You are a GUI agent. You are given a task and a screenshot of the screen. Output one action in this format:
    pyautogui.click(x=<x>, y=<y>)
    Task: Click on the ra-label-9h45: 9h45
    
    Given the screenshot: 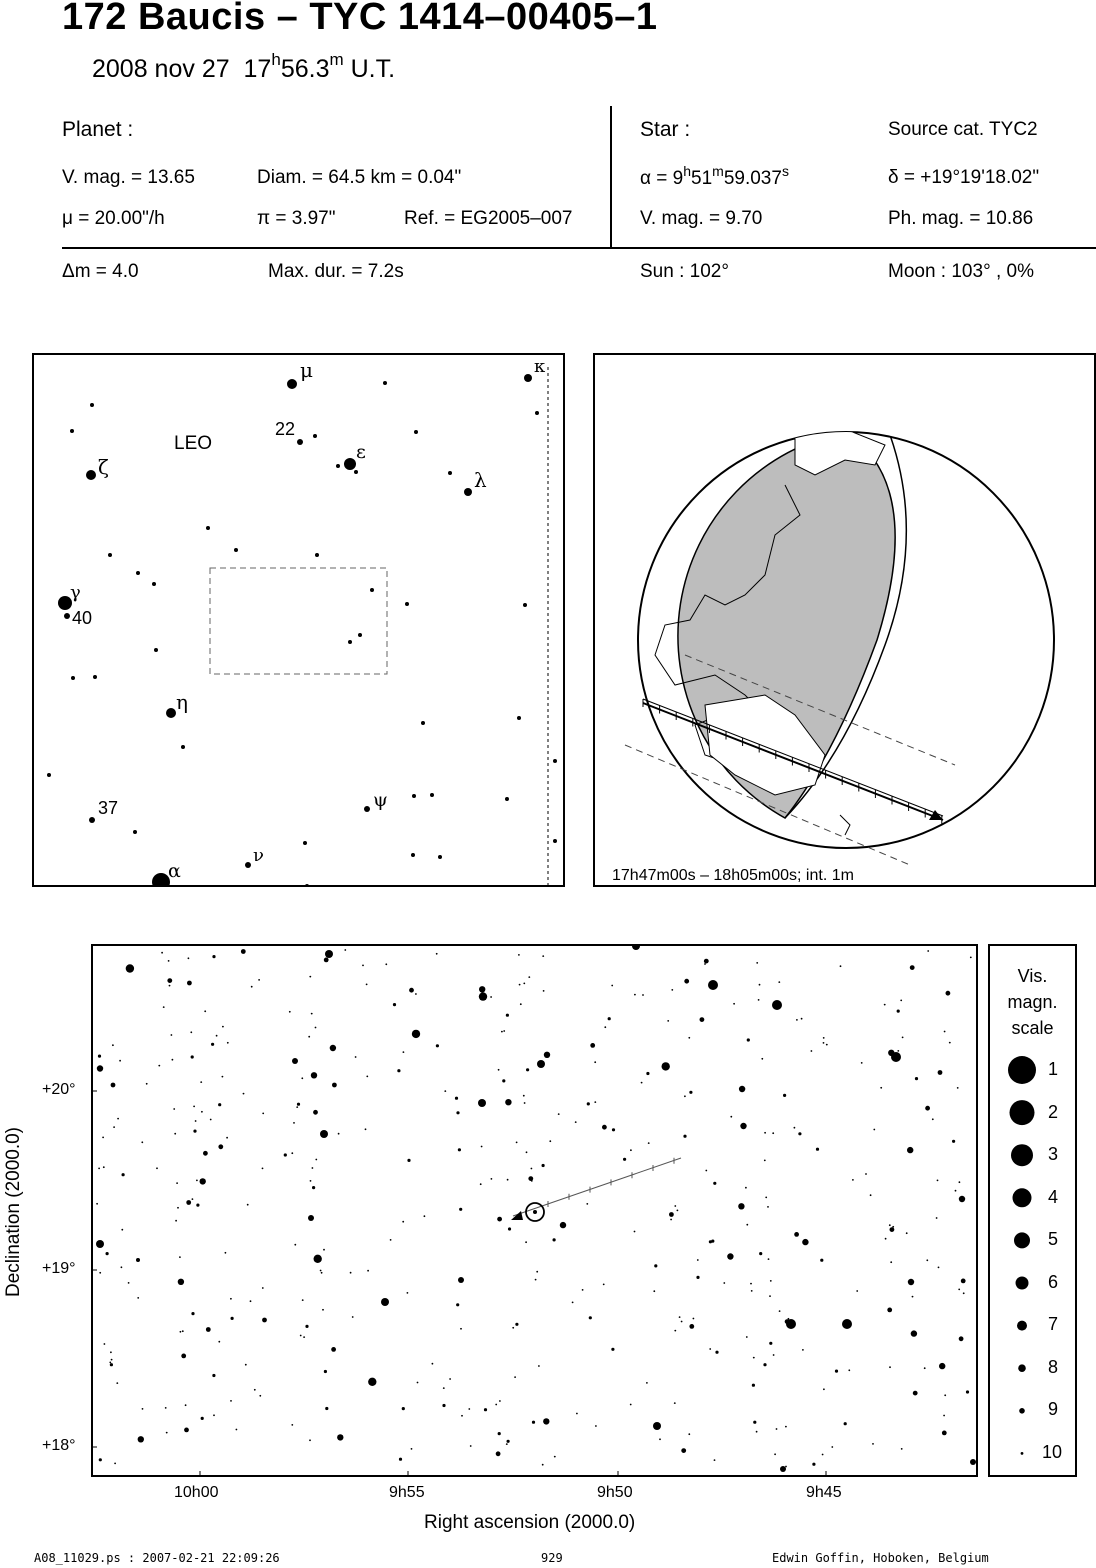 What is the action you would take?
    pyautogui.click(x=824, y=1492)
    